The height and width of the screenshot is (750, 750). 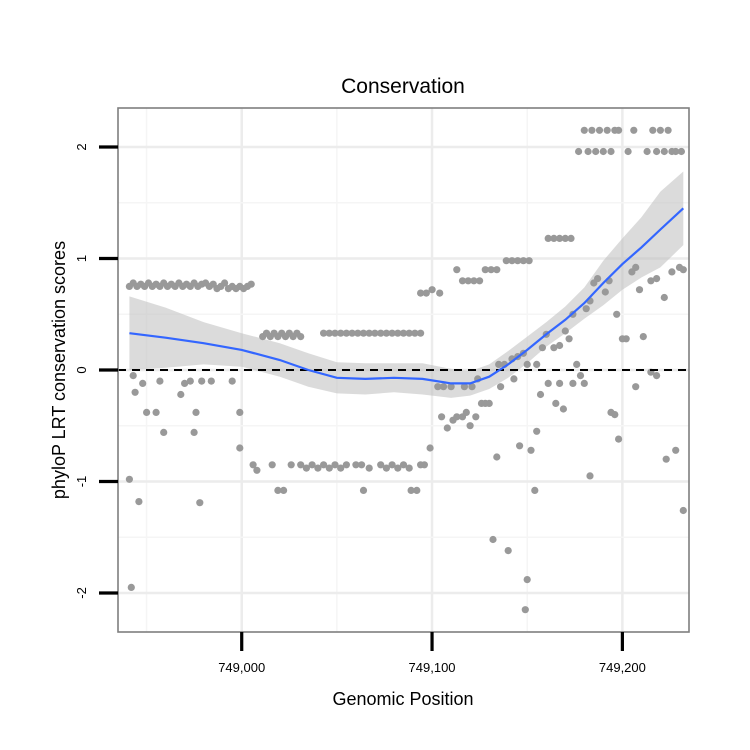 What do you see at coordinates (81, 482) in the screenshot?
I see `y-tick-label: -1` at bounding box center [81, 482].